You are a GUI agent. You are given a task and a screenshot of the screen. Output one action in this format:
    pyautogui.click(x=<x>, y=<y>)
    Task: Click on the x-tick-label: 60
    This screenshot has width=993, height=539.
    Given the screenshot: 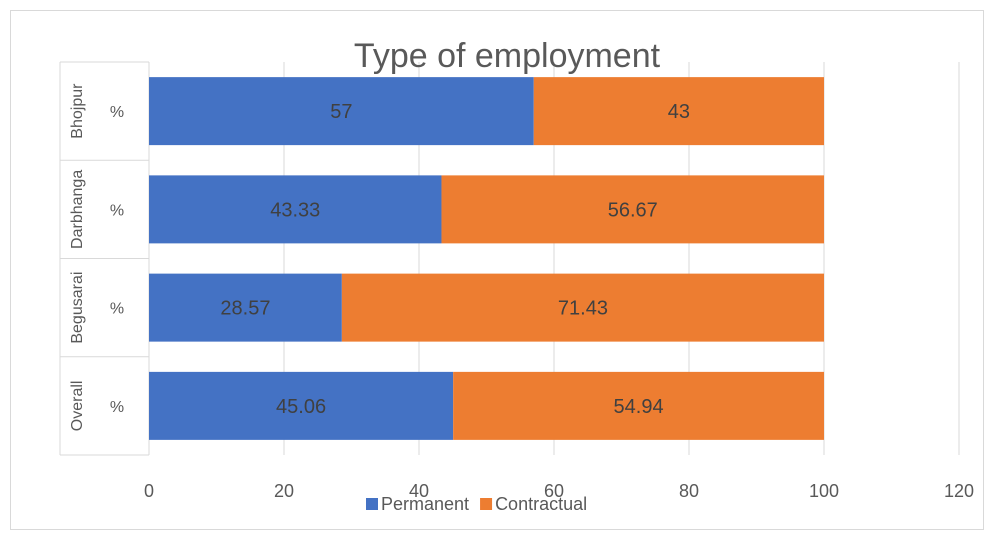 What is the action you would take?
    pyautogui.click(x=554, y=491)
    